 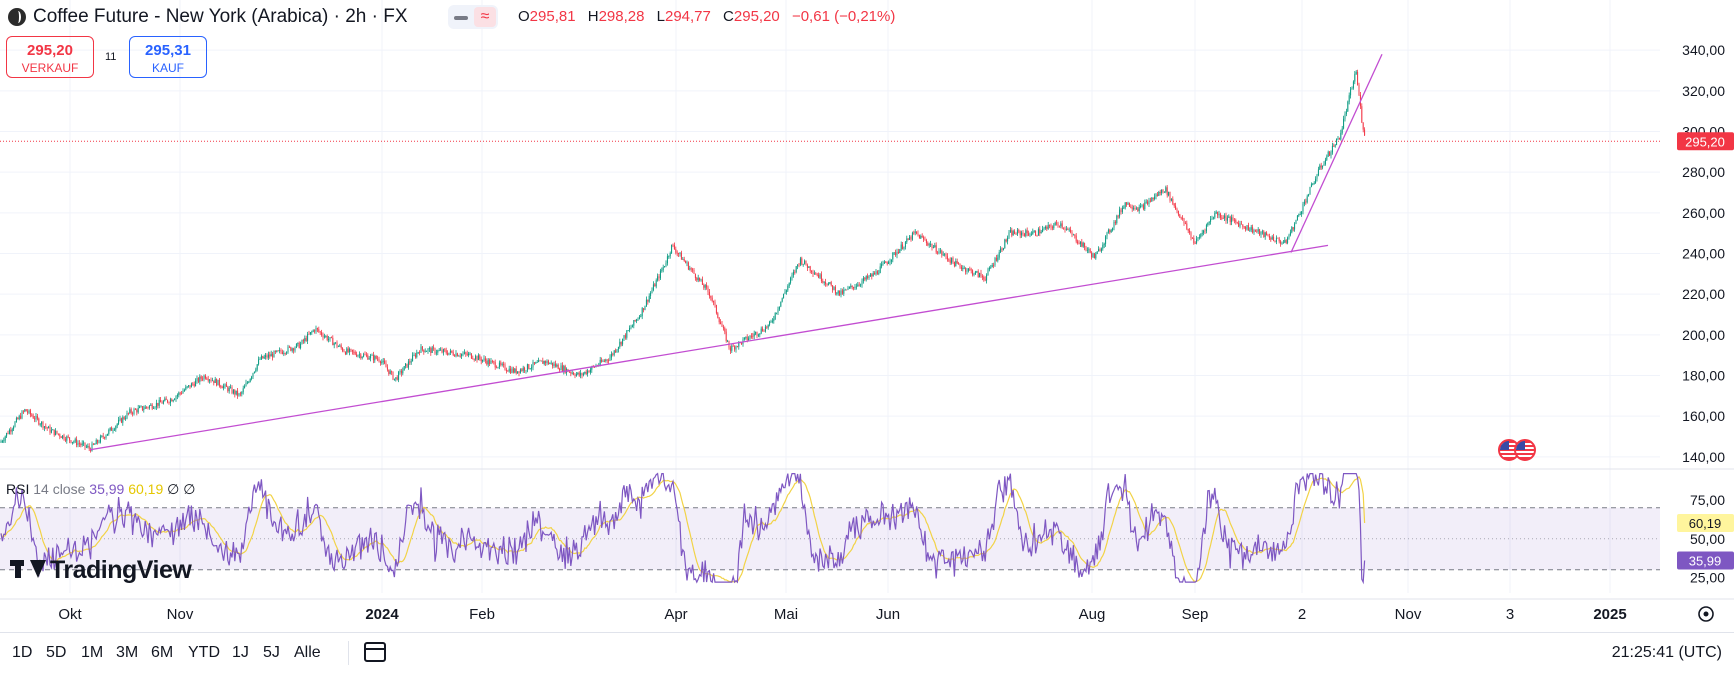 What do you see at coordinates (375, 652) in the screenshot?
I see `calendar-icon` at bounding box center [375, 652].